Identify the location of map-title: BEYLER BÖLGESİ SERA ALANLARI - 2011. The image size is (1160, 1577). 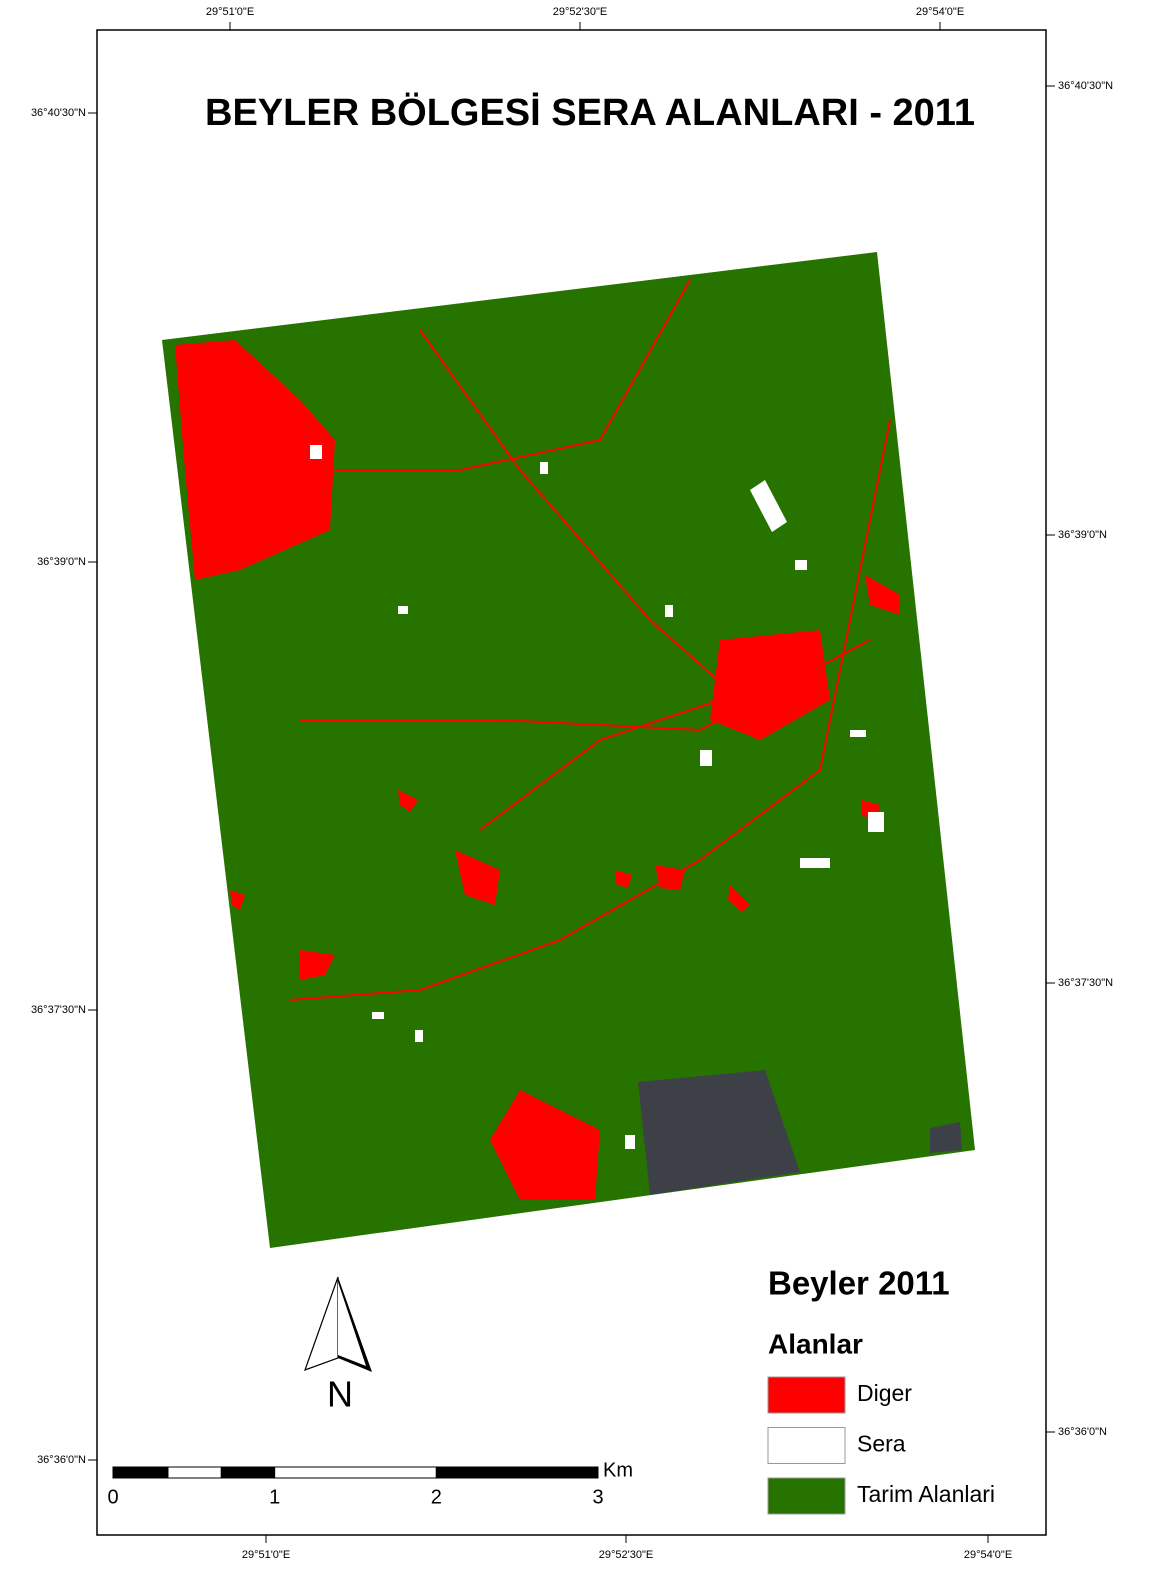
(590, 112).